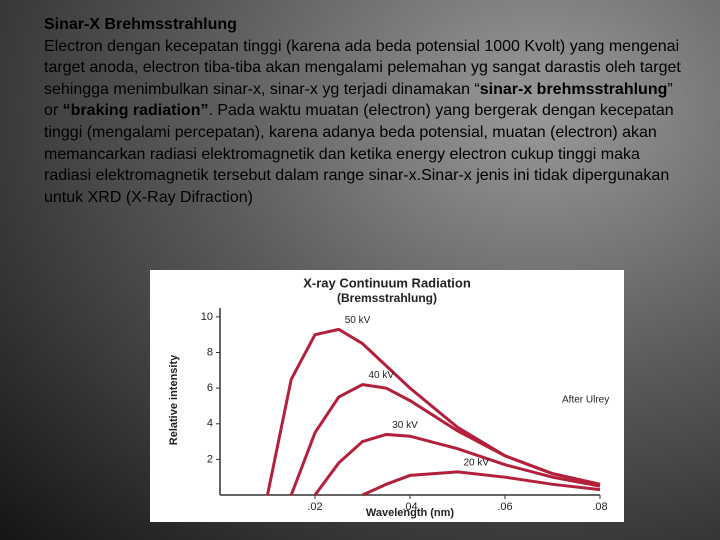  I want to click on y-tick-label: 6, so click(210, 388).